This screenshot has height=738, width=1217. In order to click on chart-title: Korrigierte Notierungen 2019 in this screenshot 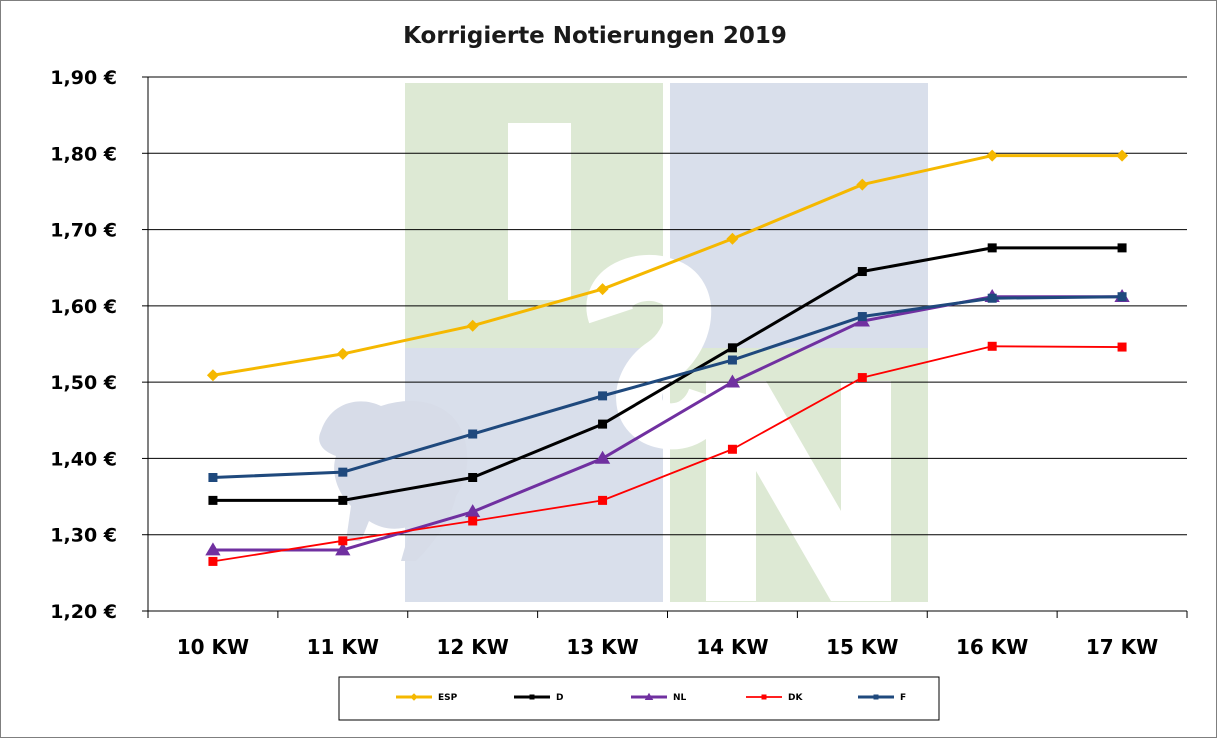, I will do `click(595, 36)`.